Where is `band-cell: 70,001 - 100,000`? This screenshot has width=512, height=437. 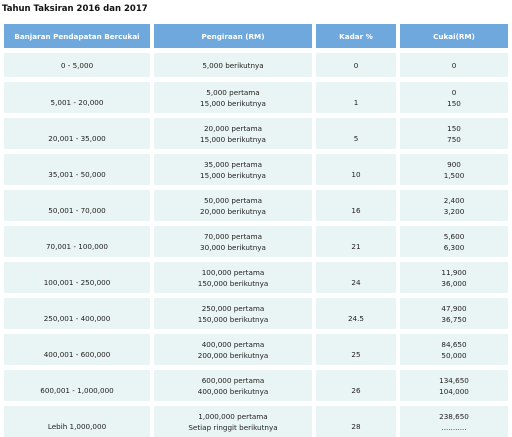
band-cell: 70,001 - 100,000 is located at coordinates (77, 241).